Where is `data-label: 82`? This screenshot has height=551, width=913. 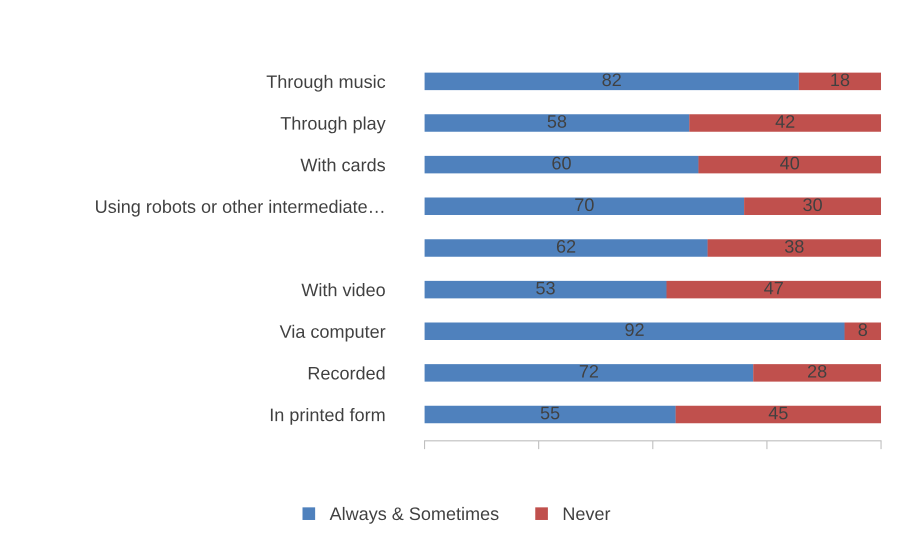
data-label: 82 is located at coordinates (611, 79).